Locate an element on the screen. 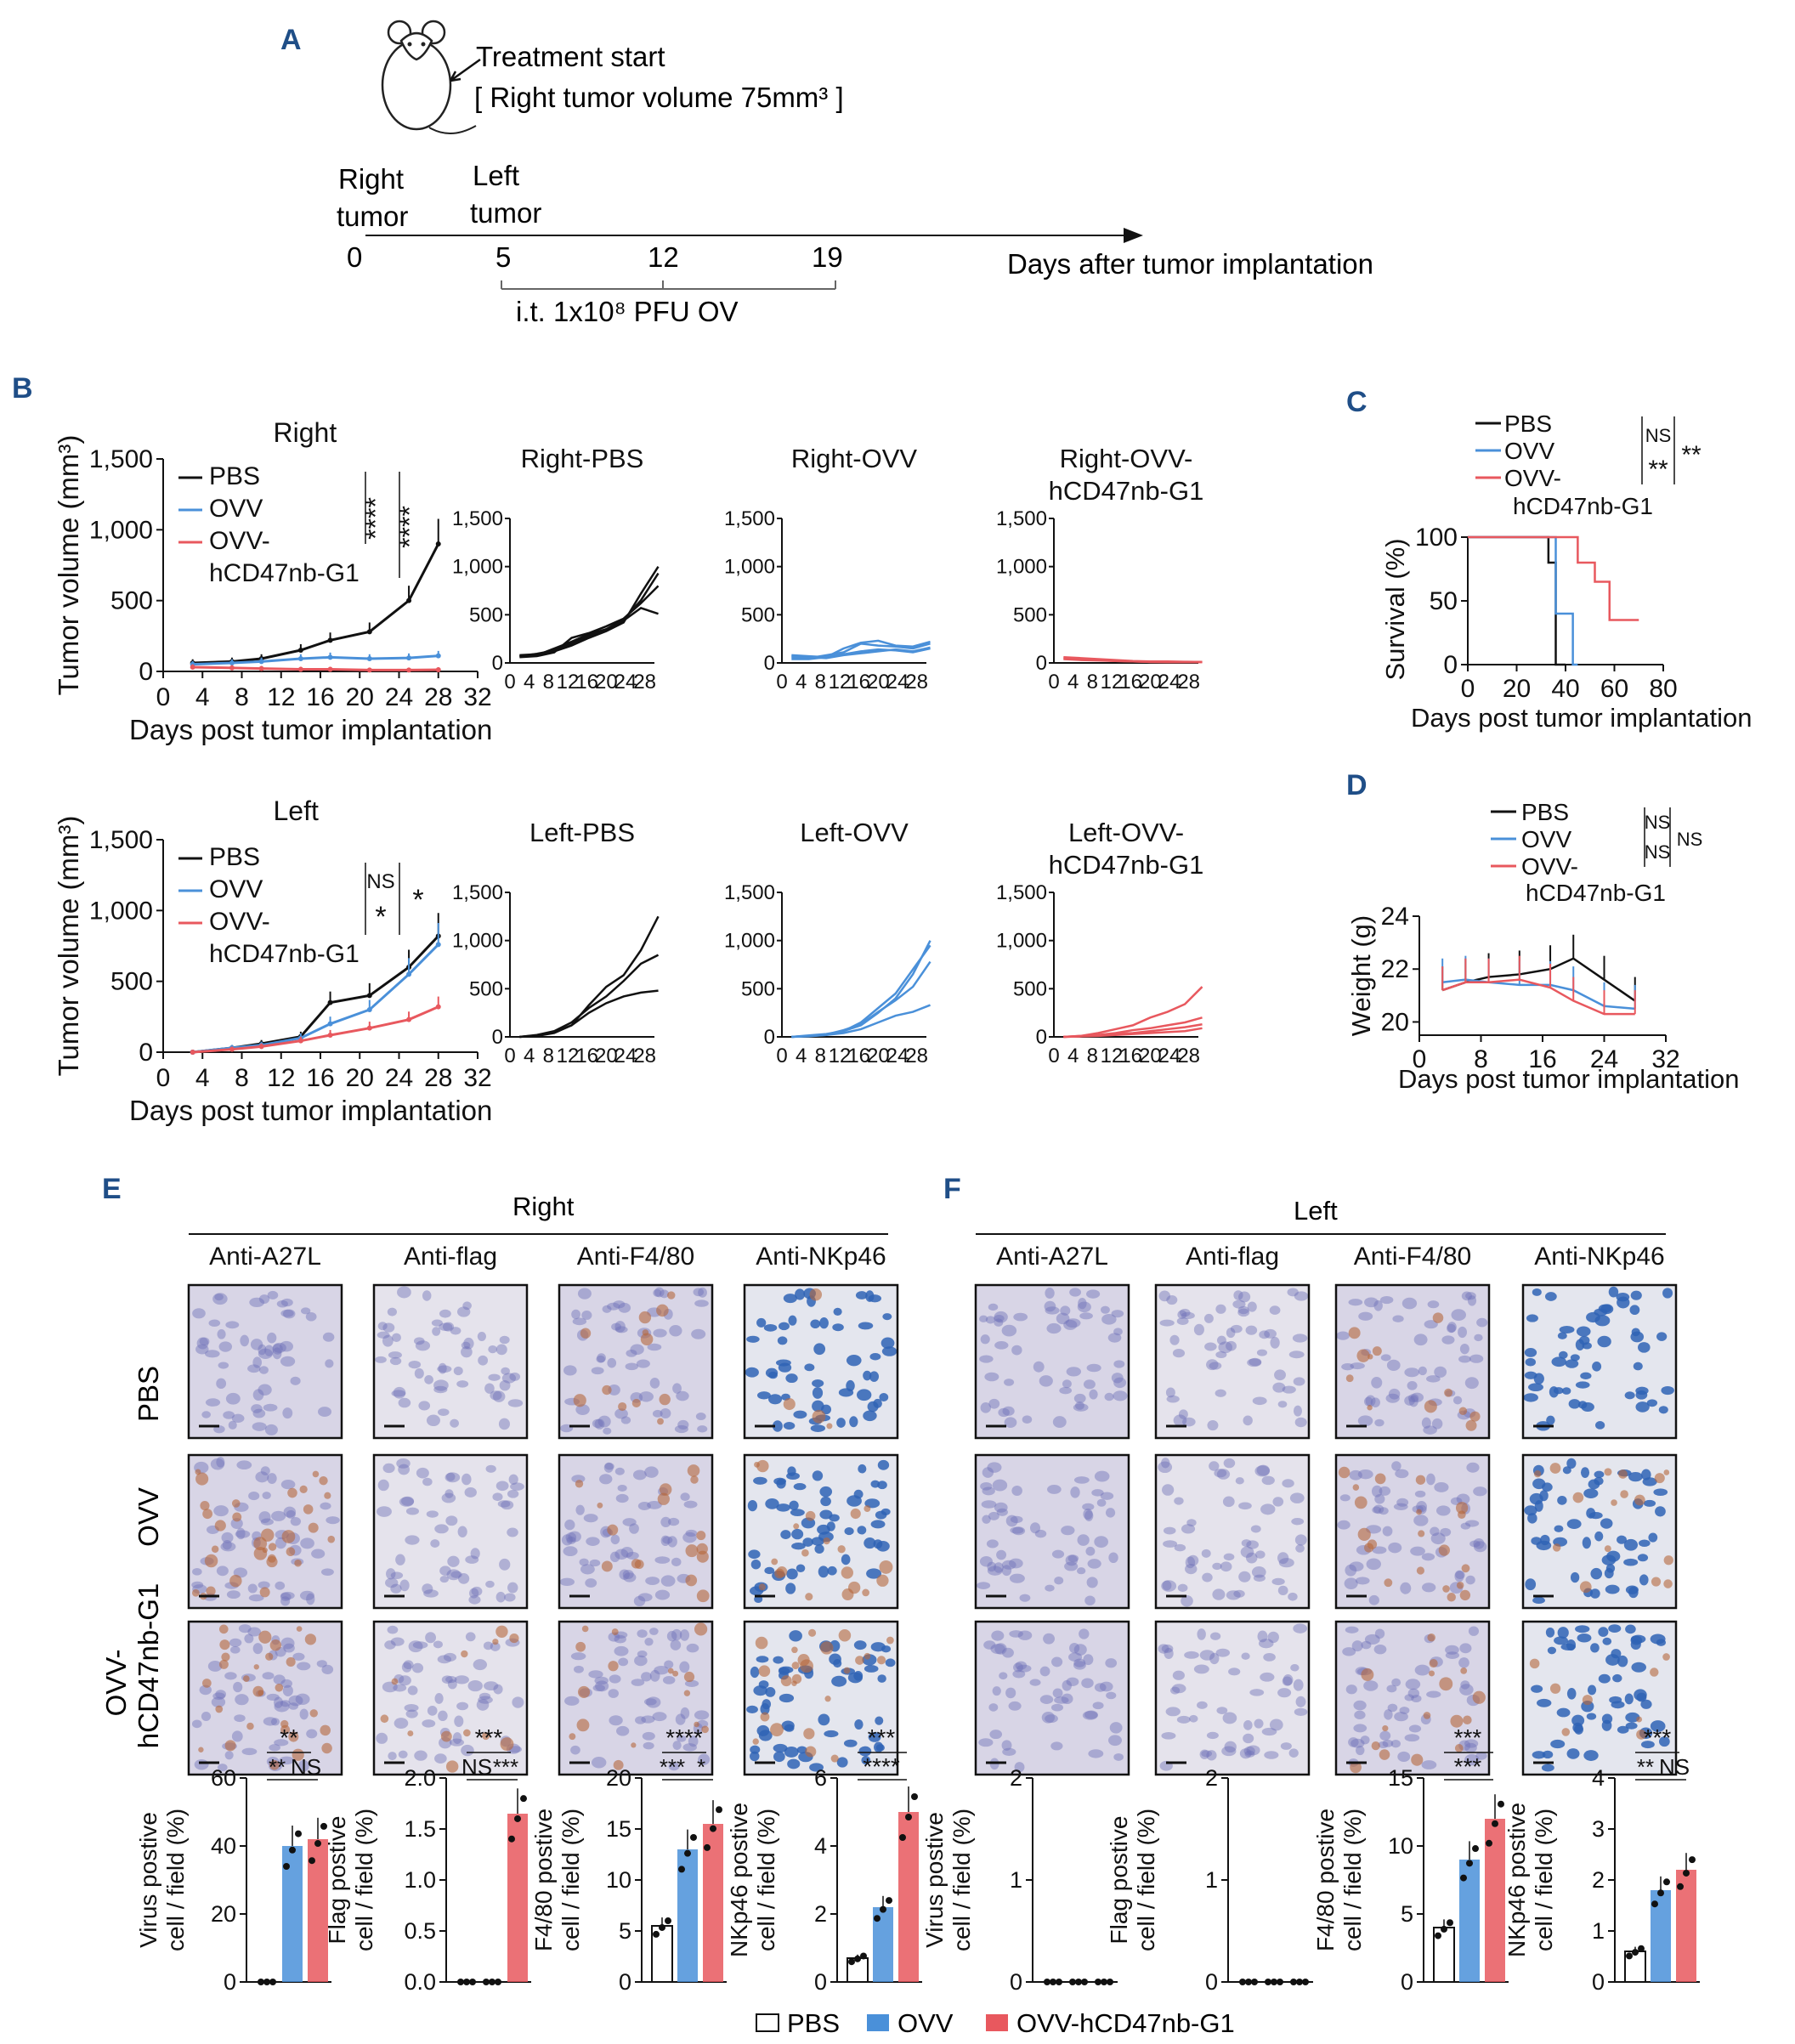  x-tick-label: 60 is located at coordinates (1614, 689).